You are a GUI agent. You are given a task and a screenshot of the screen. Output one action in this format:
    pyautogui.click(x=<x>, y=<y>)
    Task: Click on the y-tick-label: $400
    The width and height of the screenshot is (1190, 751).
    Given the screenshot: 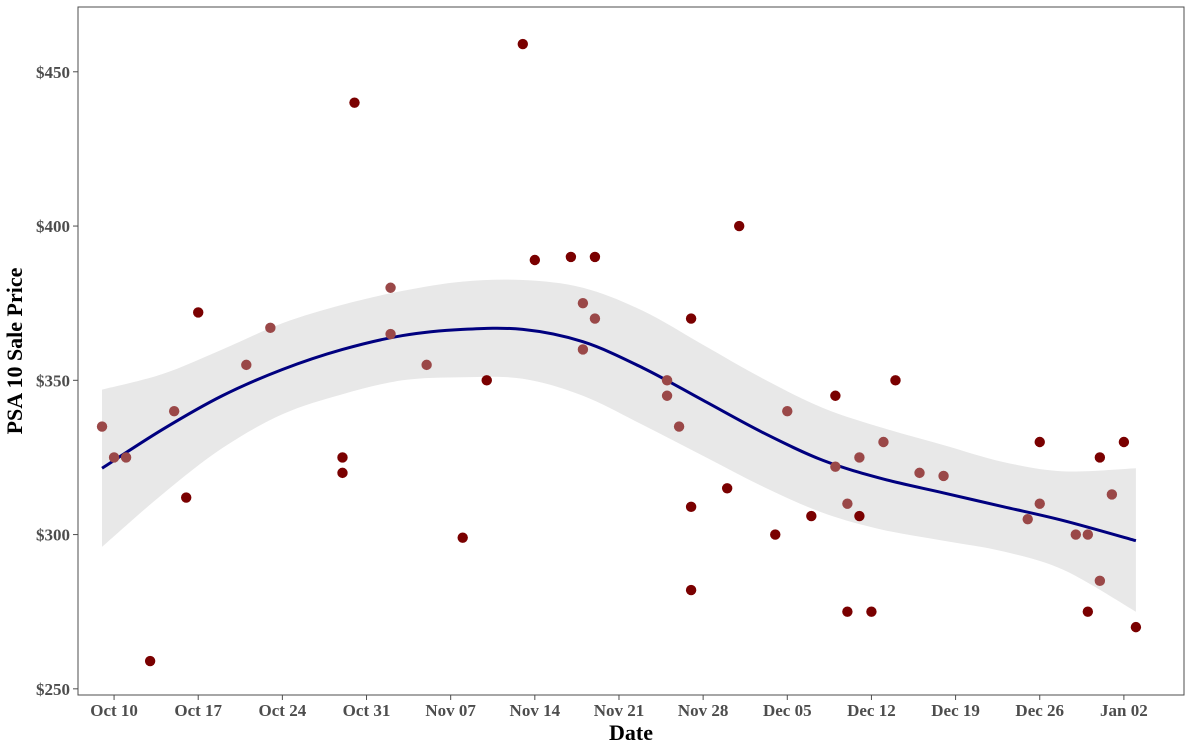 What is the action you would take?
    pyautogui.click(x=53, y=226)
    